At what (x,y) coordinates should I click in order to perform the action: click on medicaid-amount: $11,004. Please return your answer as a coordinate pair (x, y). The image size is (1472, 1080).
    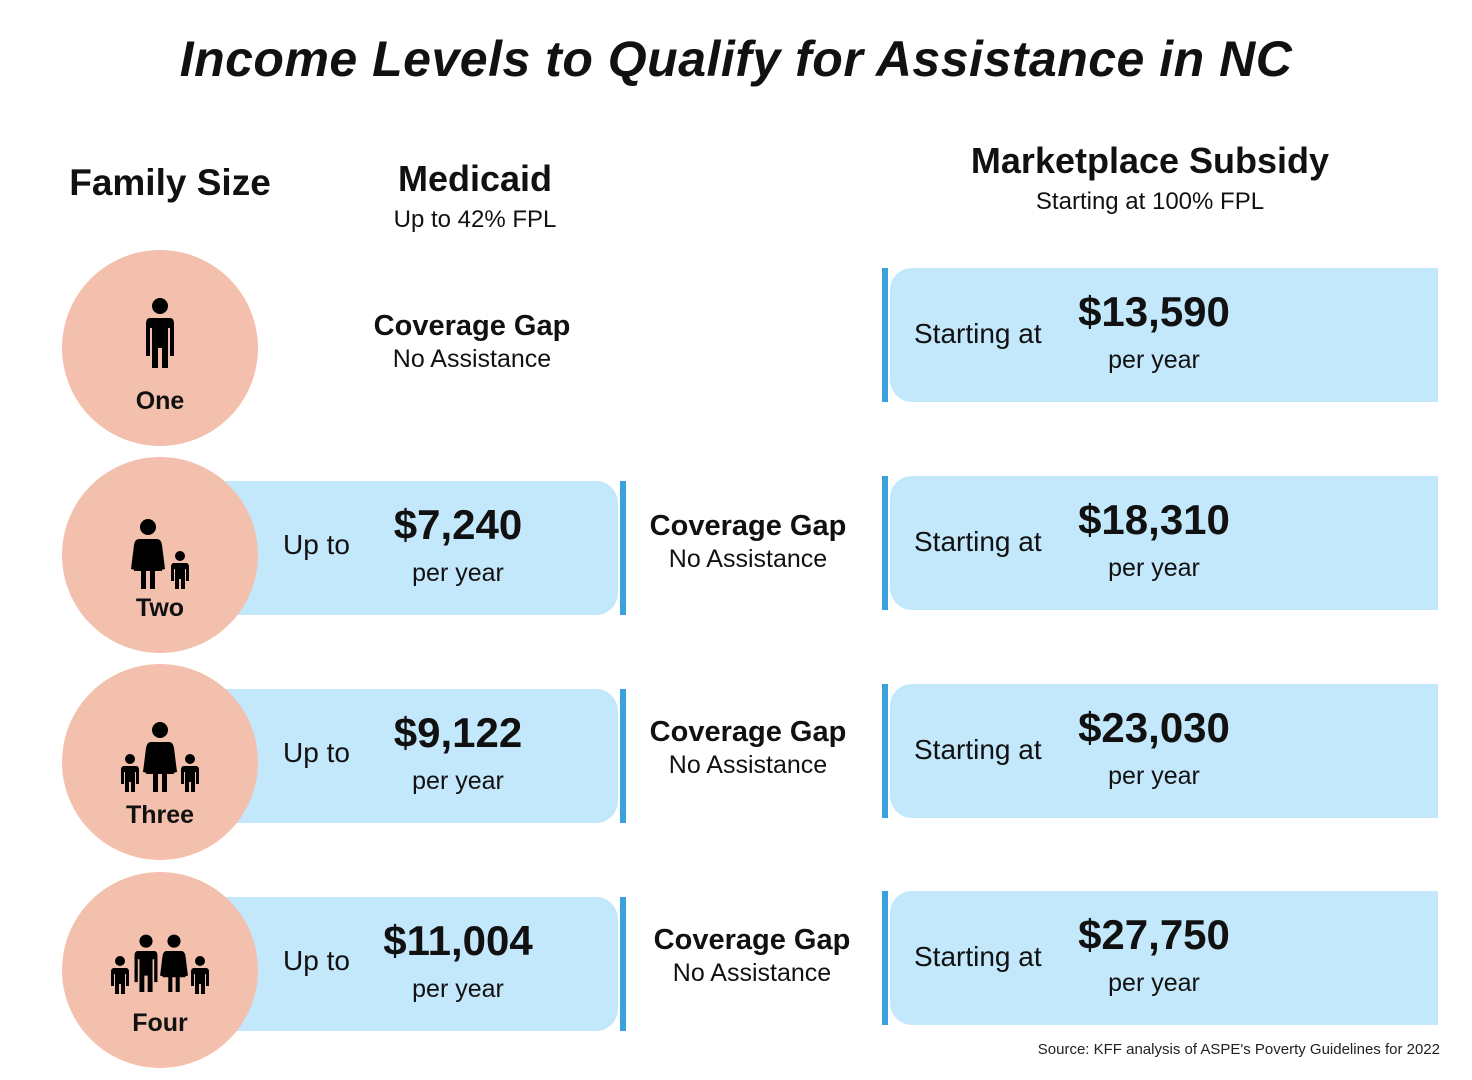
    Looking at the image, I should click on (458, 940).